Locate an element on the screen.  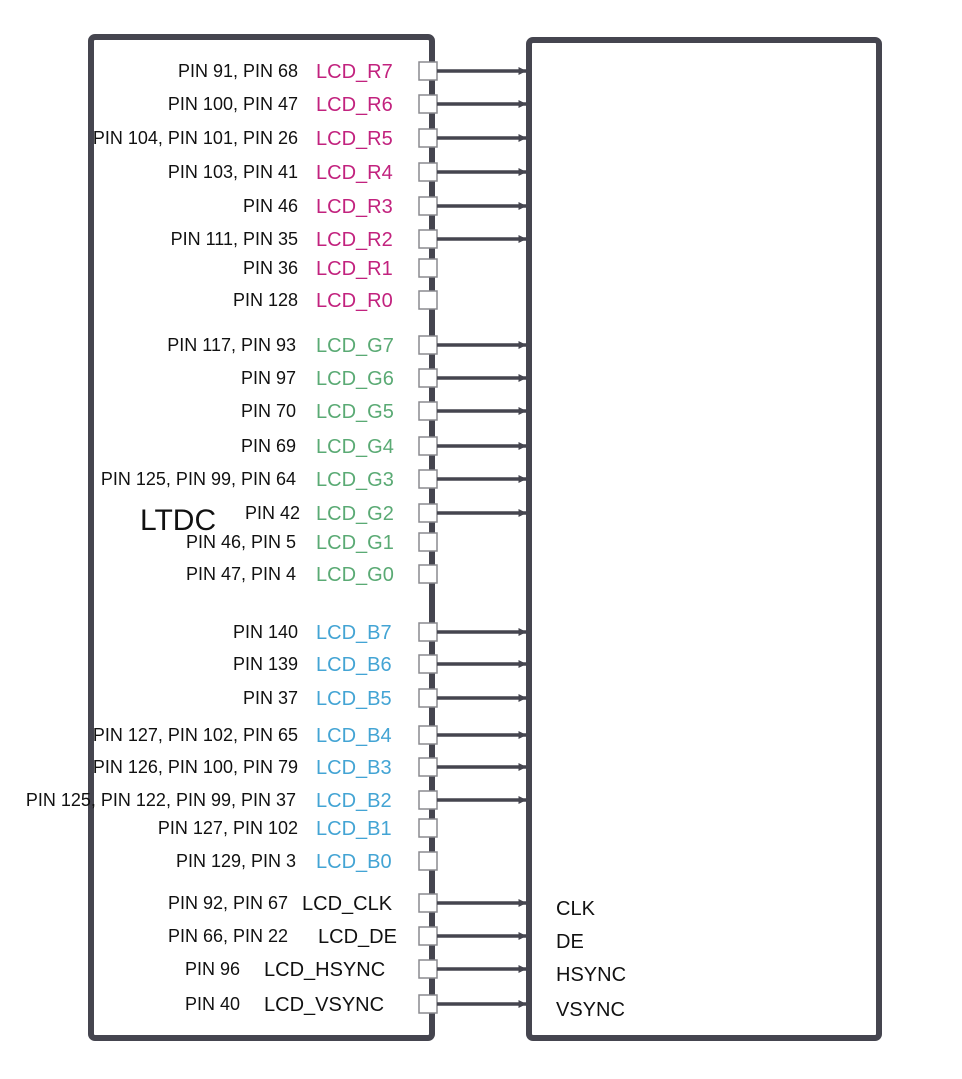
signal-row: PIN 127, PIN 102, PIN 65 LCD_B4 is located at coordinates (310, 736).